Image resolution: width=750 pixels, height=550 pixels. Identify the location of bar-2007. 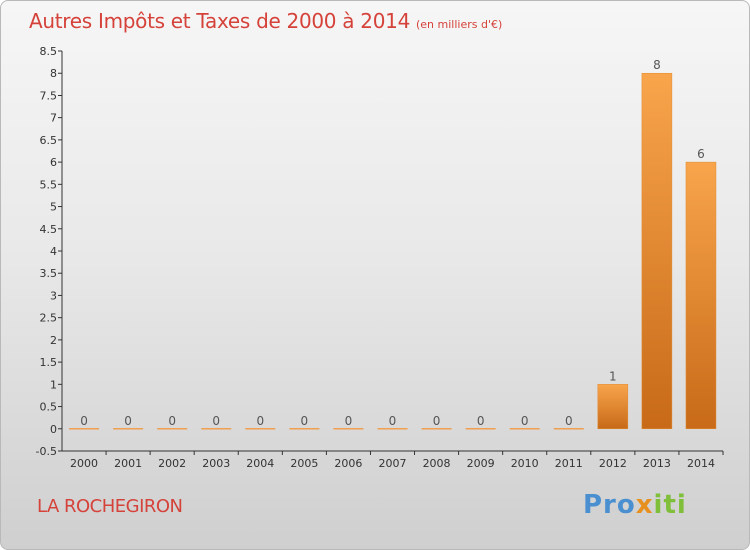
(392, 429).